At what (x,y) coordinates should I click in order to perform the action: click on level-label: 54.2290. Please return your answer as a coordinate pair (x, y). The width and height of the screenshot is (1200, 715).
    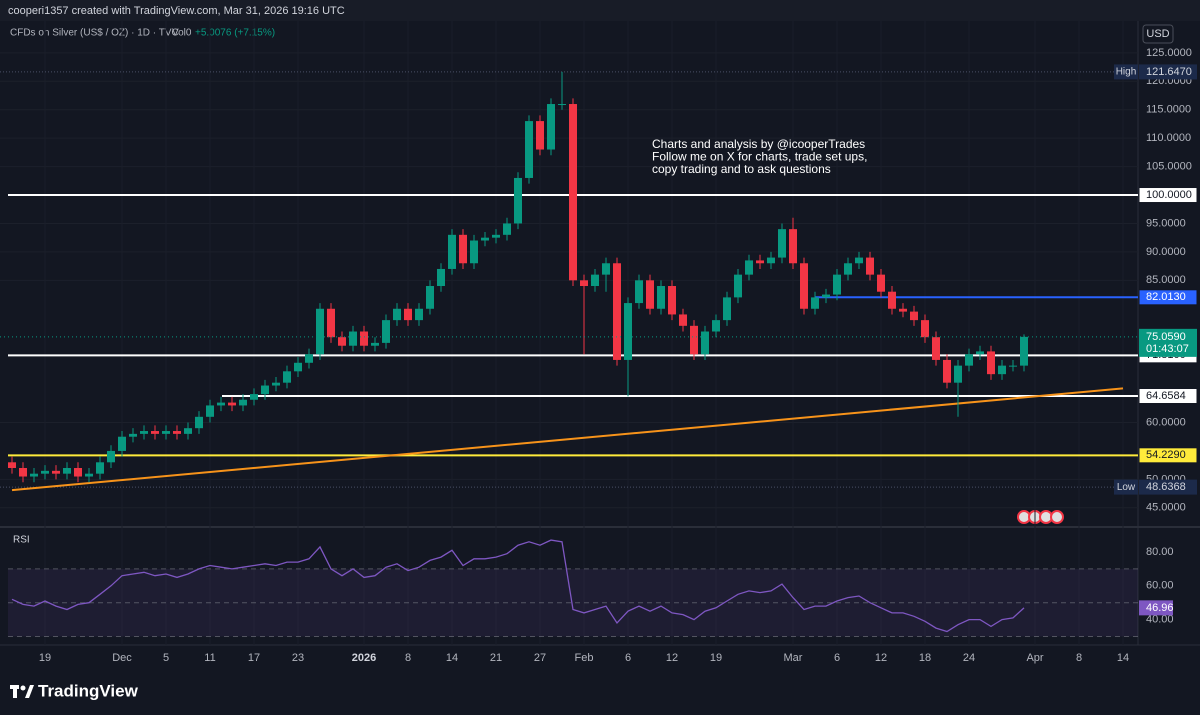
    Looking at the image, I should click on (1166, 455).